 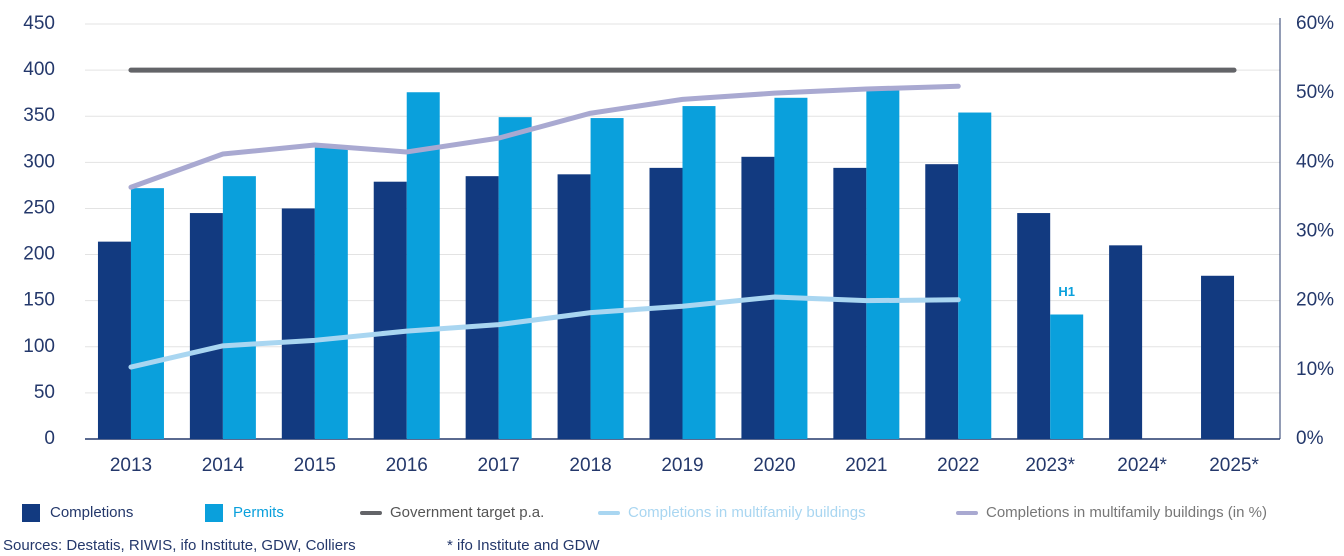 What do you see at coordinates (1315, 161) in the screenshot?
I see `y2-tick-label: 40%` at bounding box center [1315, 161].